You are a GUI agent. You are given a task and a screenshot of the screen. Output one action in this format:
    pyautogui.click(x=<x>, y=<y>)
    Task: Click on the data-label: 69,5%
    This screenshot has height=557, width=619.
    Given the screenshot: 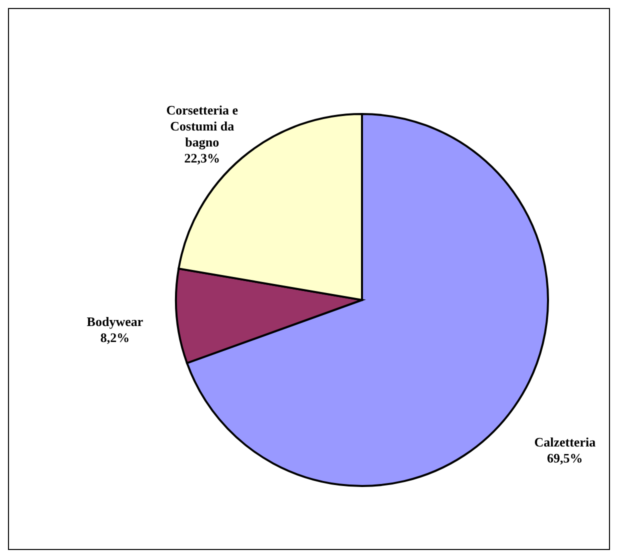 What is the action you would take?
    pyautogui.click(x=565, y=458)
    